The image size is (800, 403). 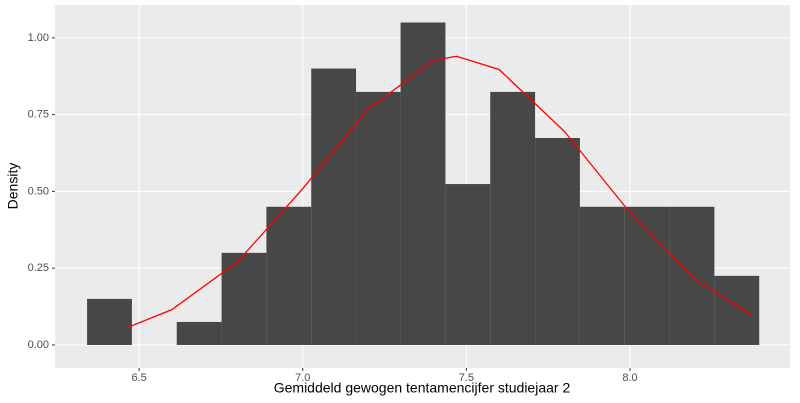 I want to click on y-axis-title: Density, so click(x=13, y=186).